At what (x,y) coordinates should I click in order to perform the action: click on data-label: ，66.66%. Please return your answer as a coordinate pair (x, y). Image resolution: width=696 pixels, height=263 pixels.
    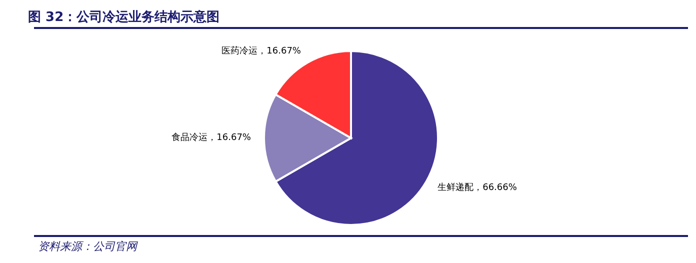
    Looking at the image, I should click on (496, 187).